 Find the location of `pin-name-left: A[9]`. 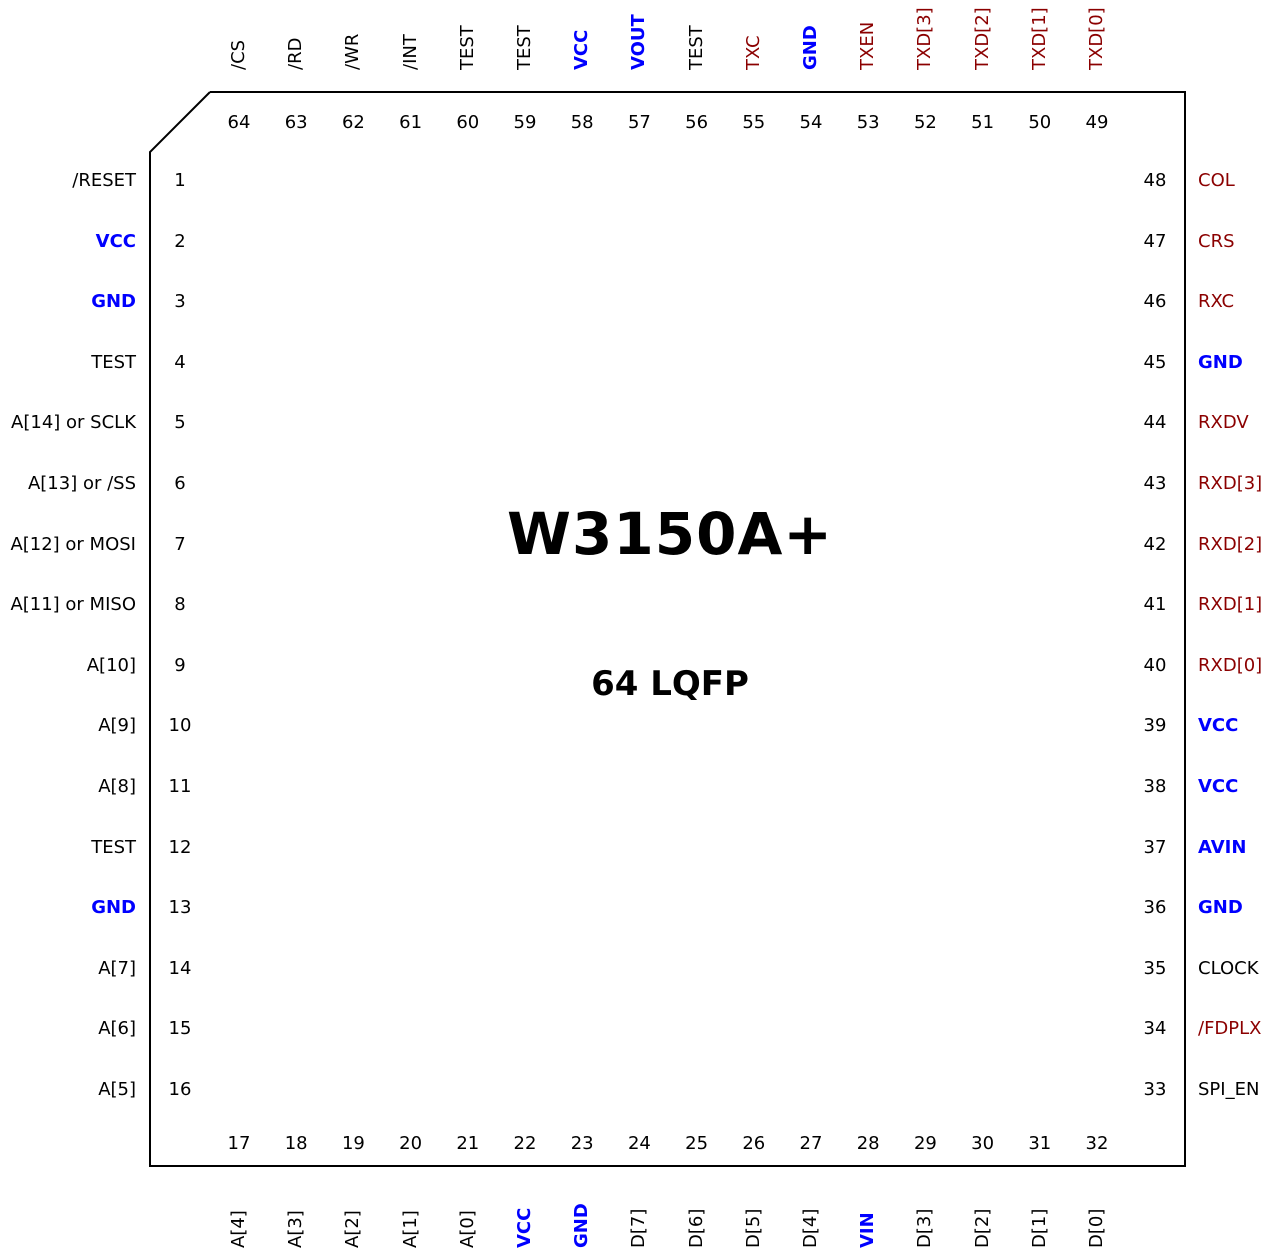

pin-name-left: A[9] is located at coordinates (117, 726).